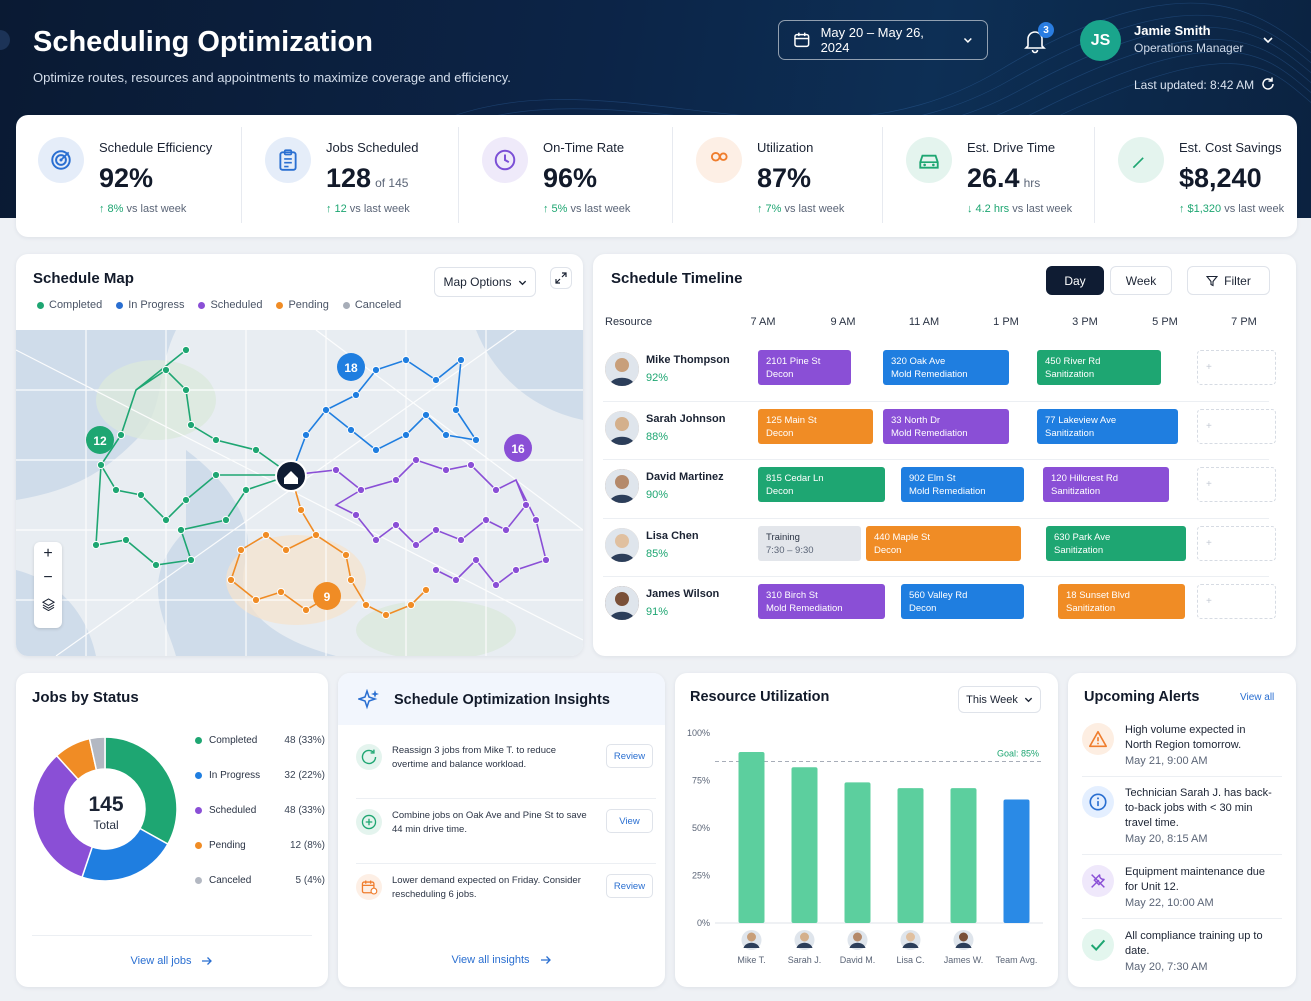  I want to click on job-block: 125 Main St Decon, so click(815, 426).